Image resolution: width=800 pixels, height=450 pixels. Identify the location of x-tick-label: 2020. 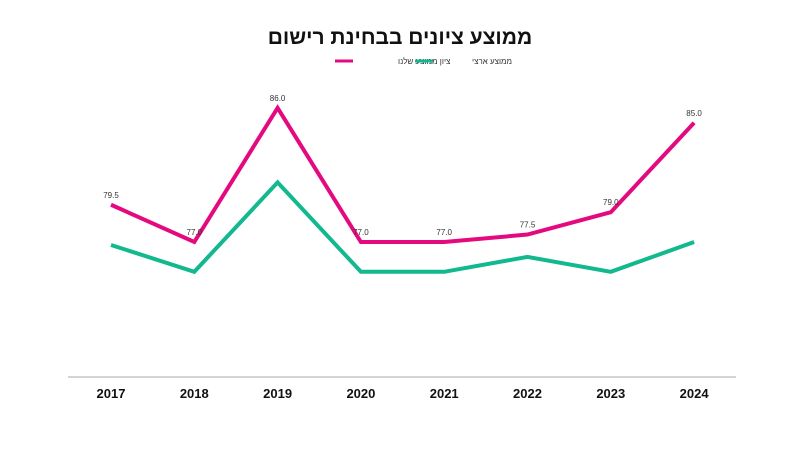
(360, 393).